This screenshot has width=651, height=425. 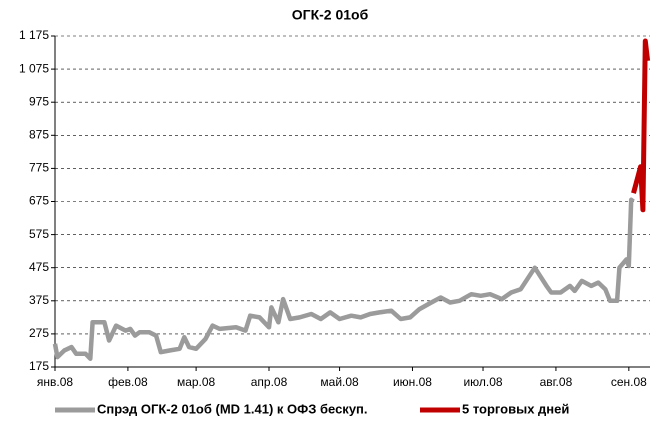 I want to click on x-tick-label: мар.08, so click(x=196, y=382).